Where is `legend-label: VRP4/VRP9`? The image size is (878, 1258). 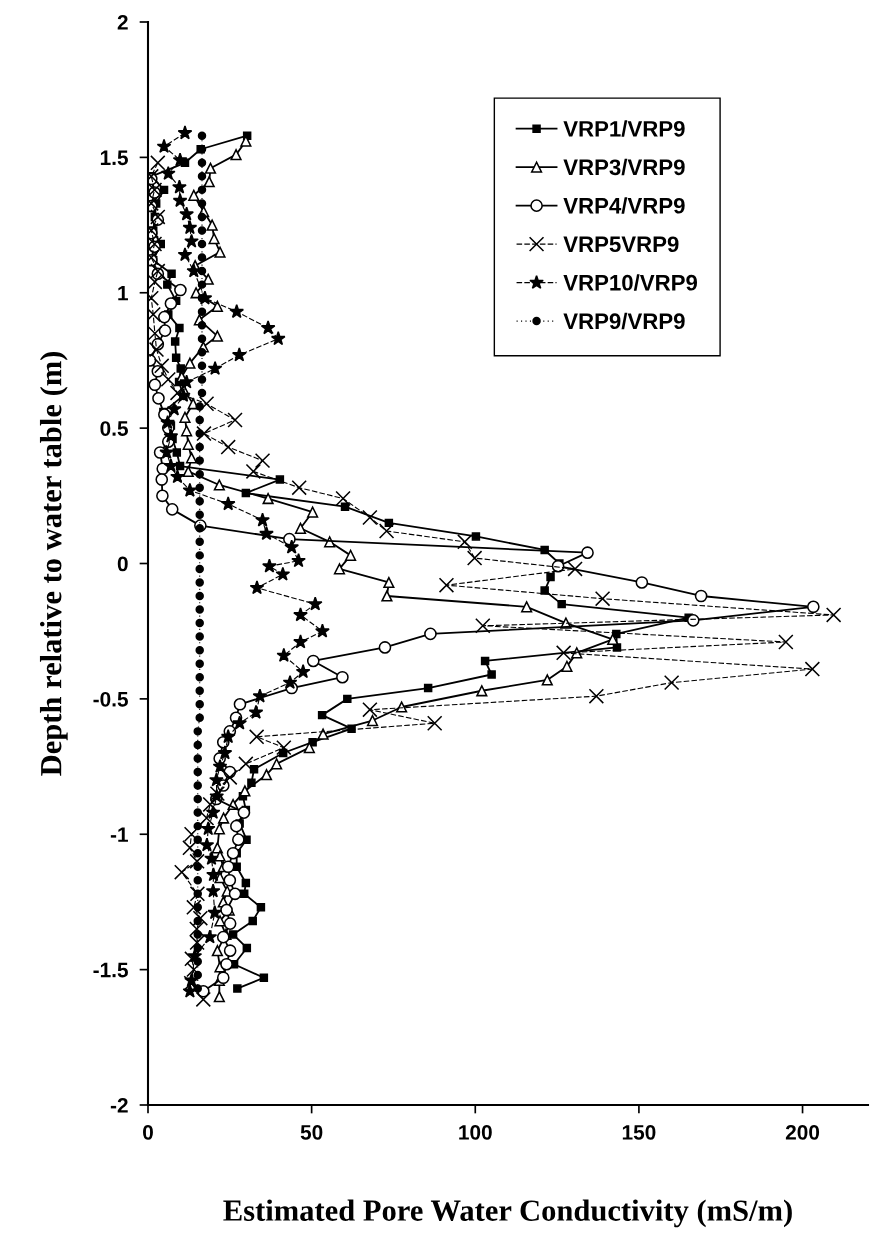 legend-label: VRP4/VRP9 is located at coordinates (624, 205).